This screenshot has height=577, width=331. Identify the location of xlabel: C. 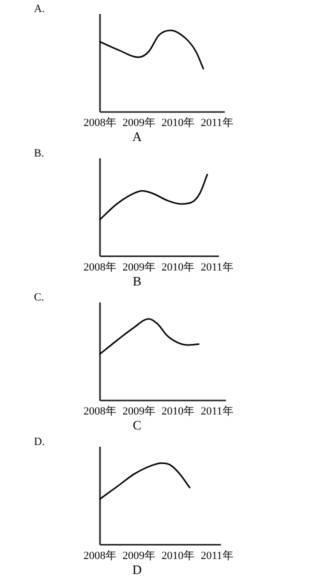
(137, 425).